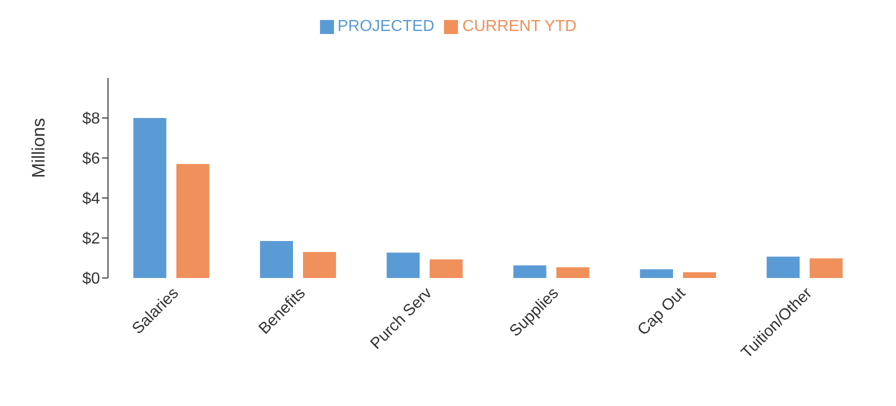  What do you see at coordinates (91, 239) in the screenshot?
I see `y-tick-label: $2` at bounding box center [91, 239].